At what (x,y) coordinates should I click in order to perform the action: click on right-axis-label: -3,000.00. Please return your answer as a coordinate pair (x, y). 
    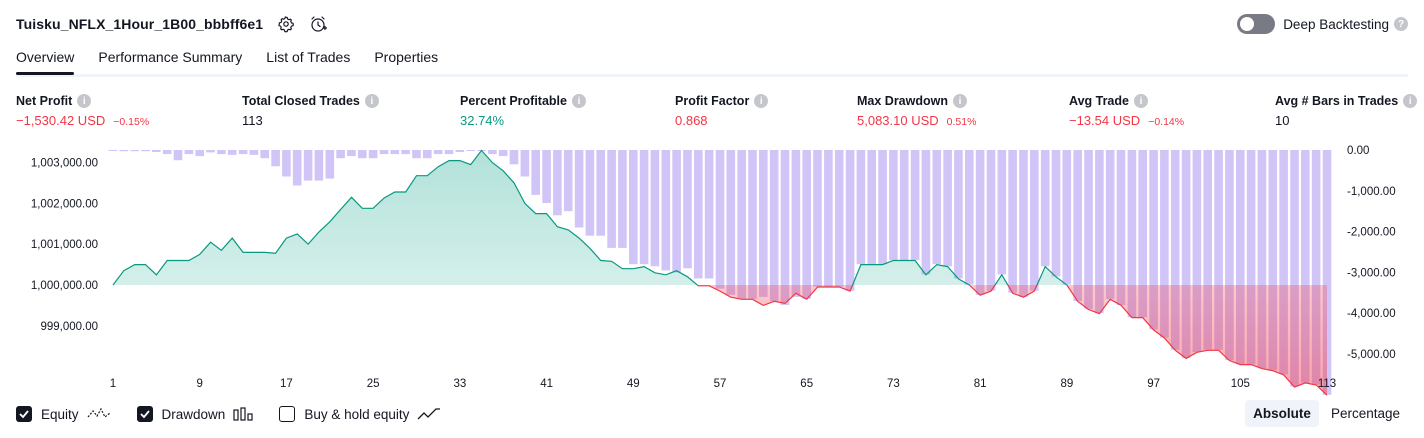
    Looking at the image, I should click on (1371, 273).